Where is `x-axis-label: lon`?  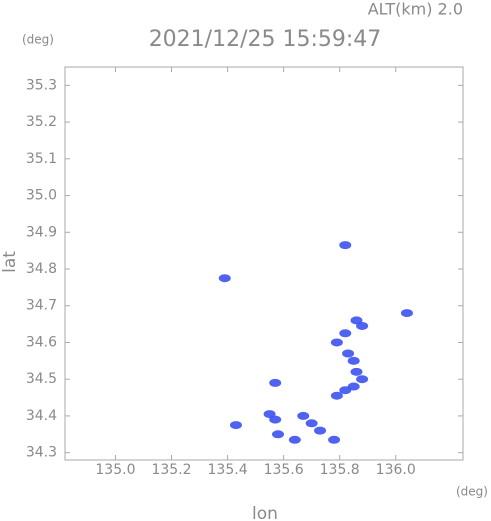
x-axis-label: lon is located at coordinates (265, 512).